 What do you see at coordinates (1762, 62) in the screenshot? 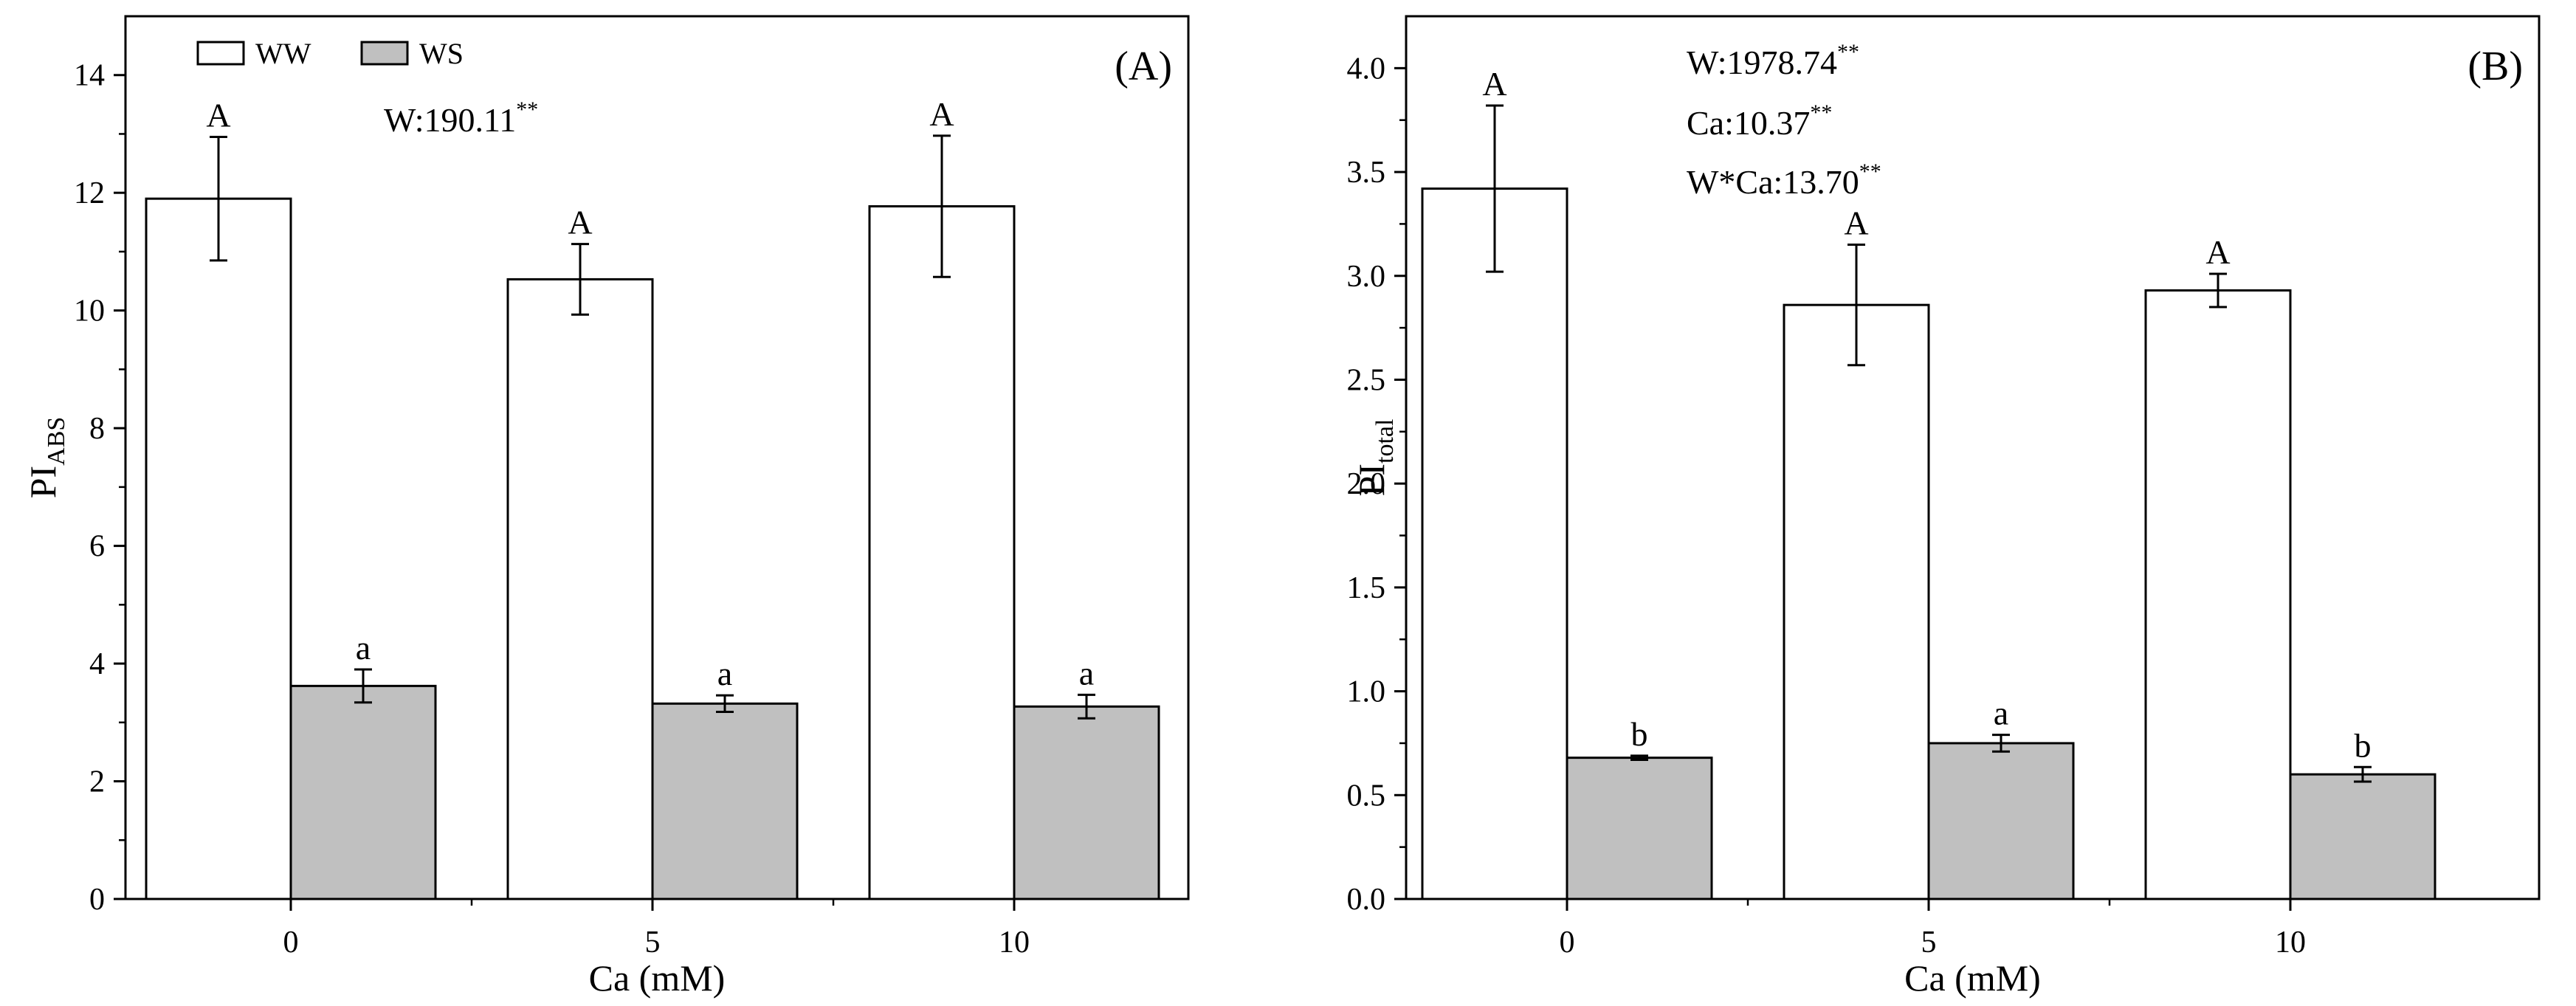
I see `stat-text: W:1978.74` at bounding box center [1762, 62].